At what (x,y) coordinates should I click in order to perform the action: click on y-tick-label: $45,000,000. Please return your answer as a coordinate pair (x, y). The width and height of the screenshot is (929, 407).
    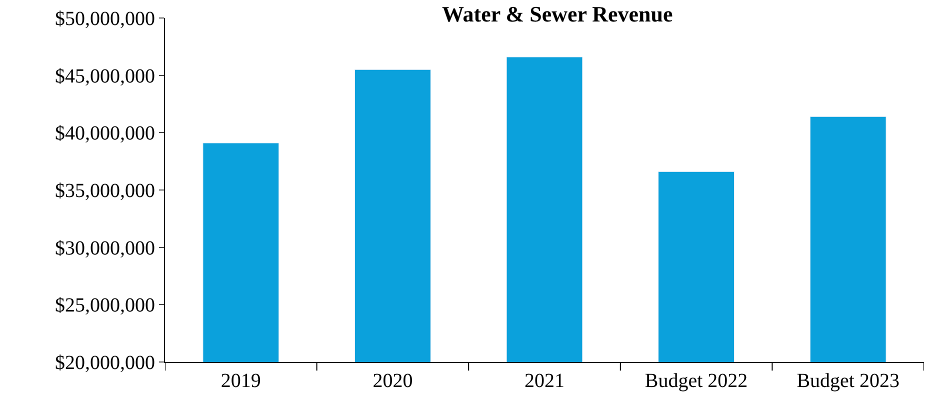
    Looking at the image, I should click on (105, 76).